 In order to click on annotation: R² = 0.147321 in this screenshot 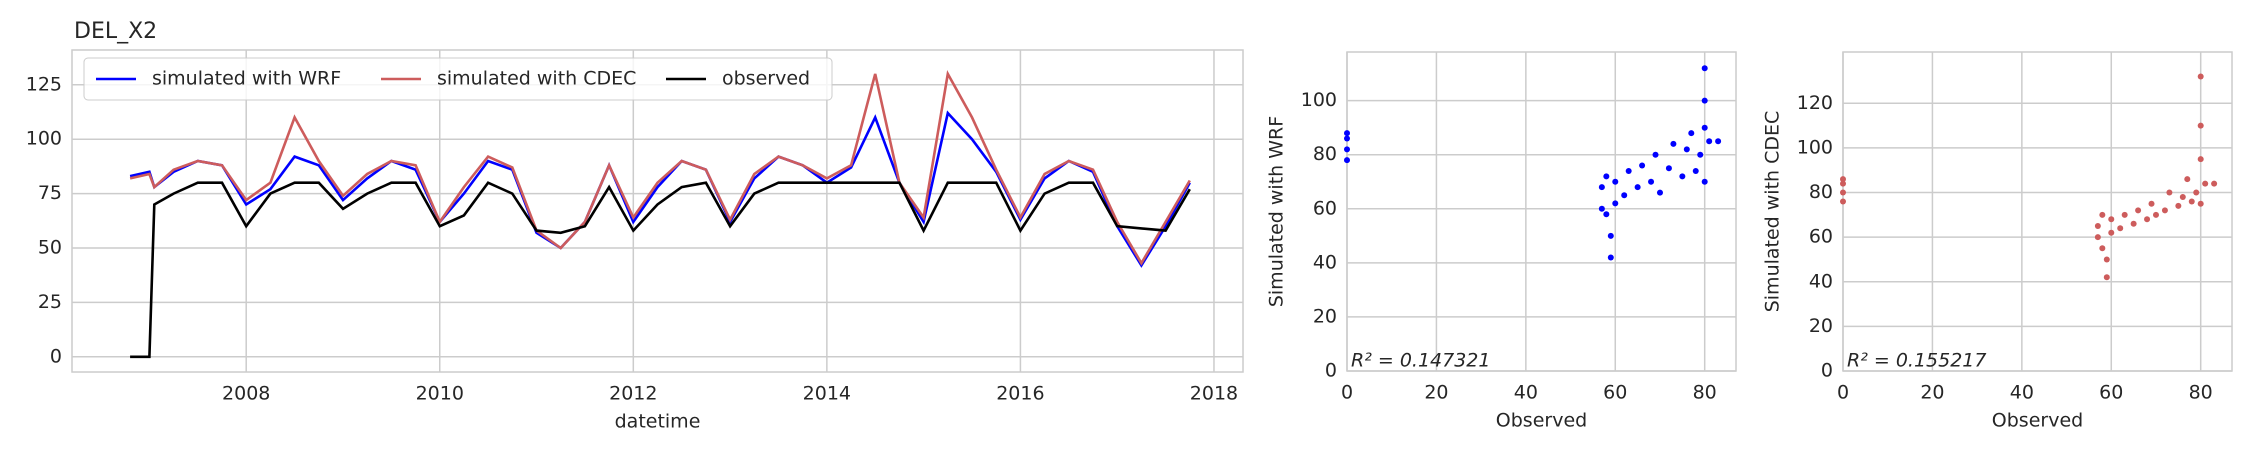, I will do `click(1420, 361)`.